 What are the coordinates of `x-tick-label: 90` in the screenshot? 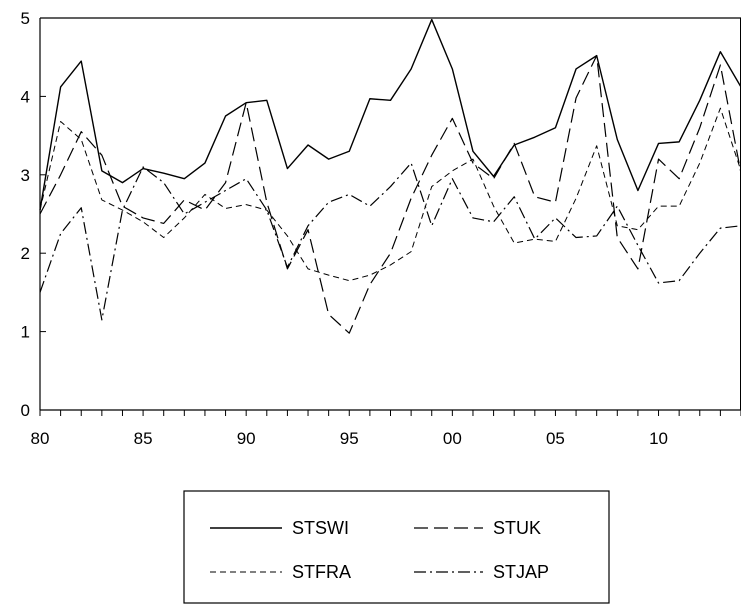 It's located at (246, 438).